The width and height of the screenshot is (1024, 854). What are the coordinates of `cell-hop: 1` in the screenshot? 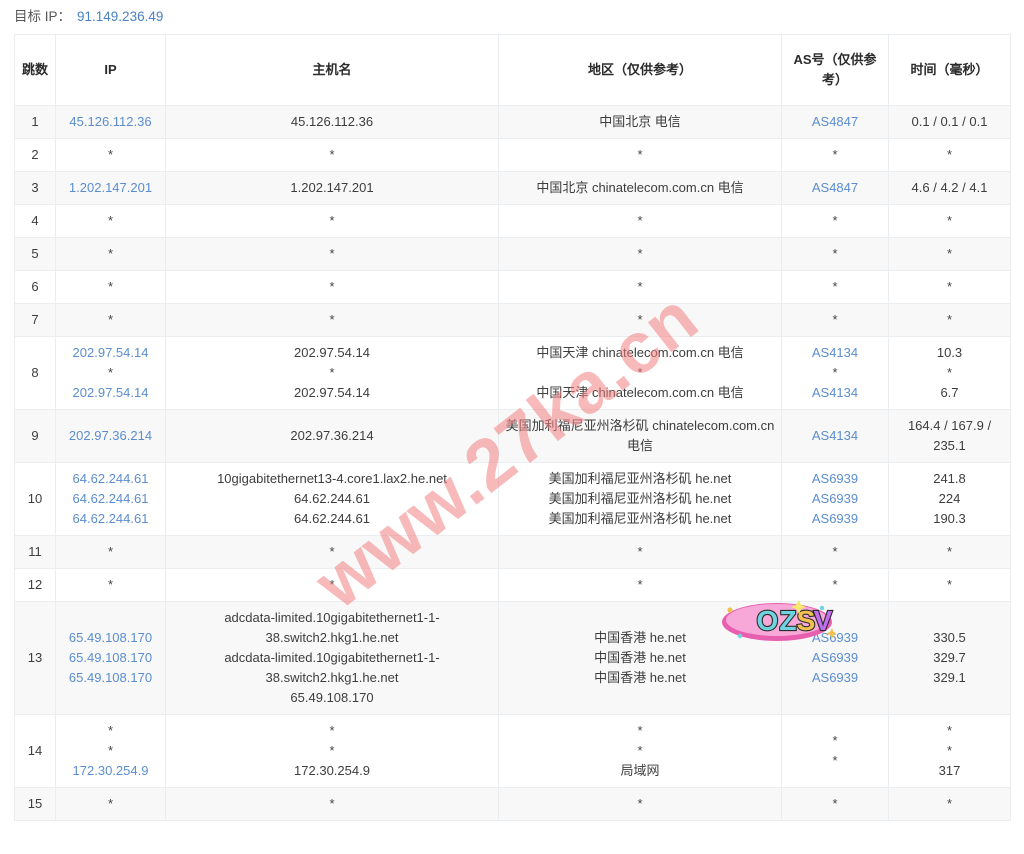 It's located at (35, 122).